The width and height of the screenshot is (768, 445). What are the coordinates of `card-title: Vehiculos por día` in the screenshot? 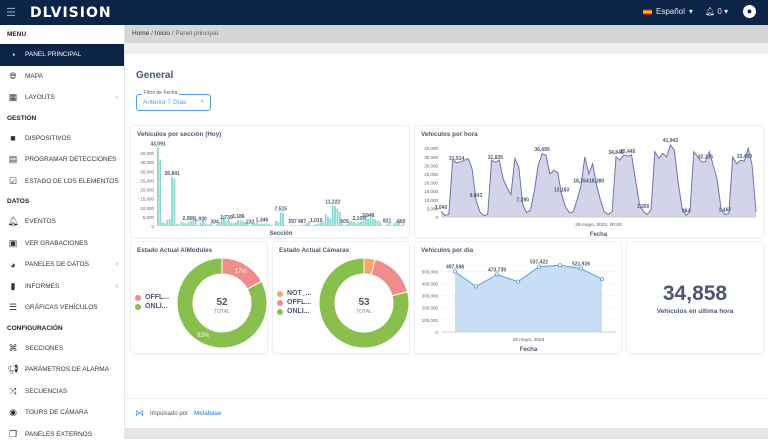 It's located at (447, 250).